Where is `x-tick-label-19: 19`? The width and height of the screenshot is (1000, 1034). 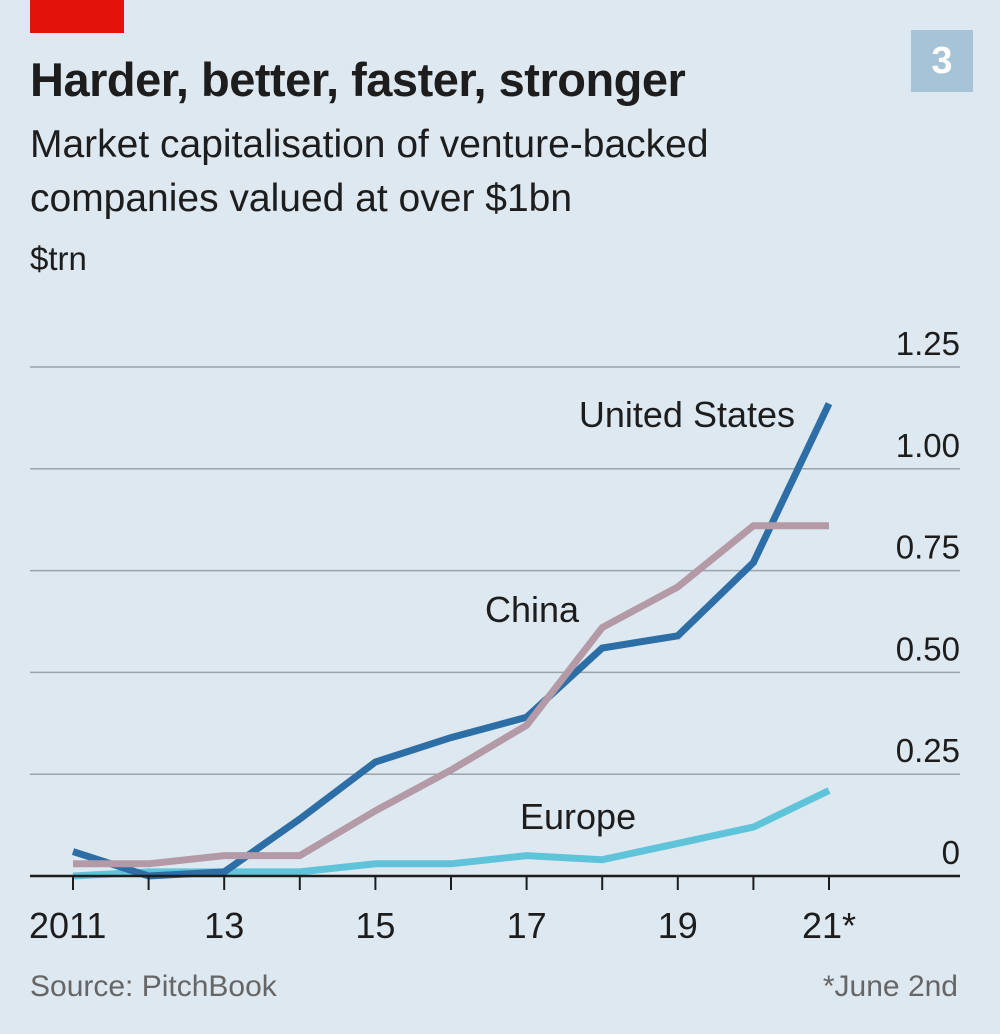 x-tick-label-19: 19 is located at coordinates (678, 925).